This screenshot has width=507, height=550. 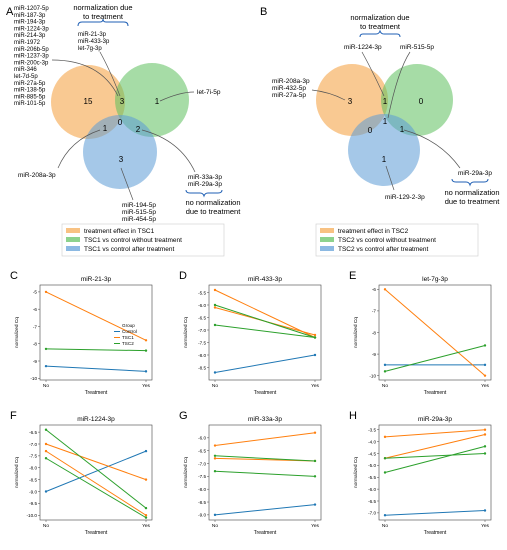 I want to click on panel-a-blue-item-2: miR-515-5p, so click(x=139, y=212).